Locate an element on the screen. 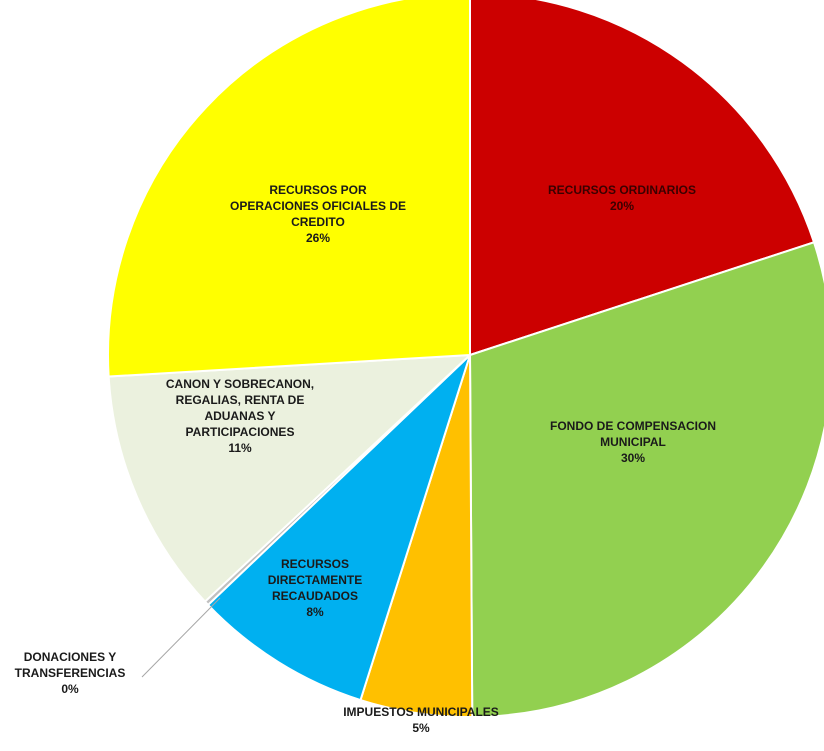  slice-percent-label: 26% is located at coordinates (318, 238).